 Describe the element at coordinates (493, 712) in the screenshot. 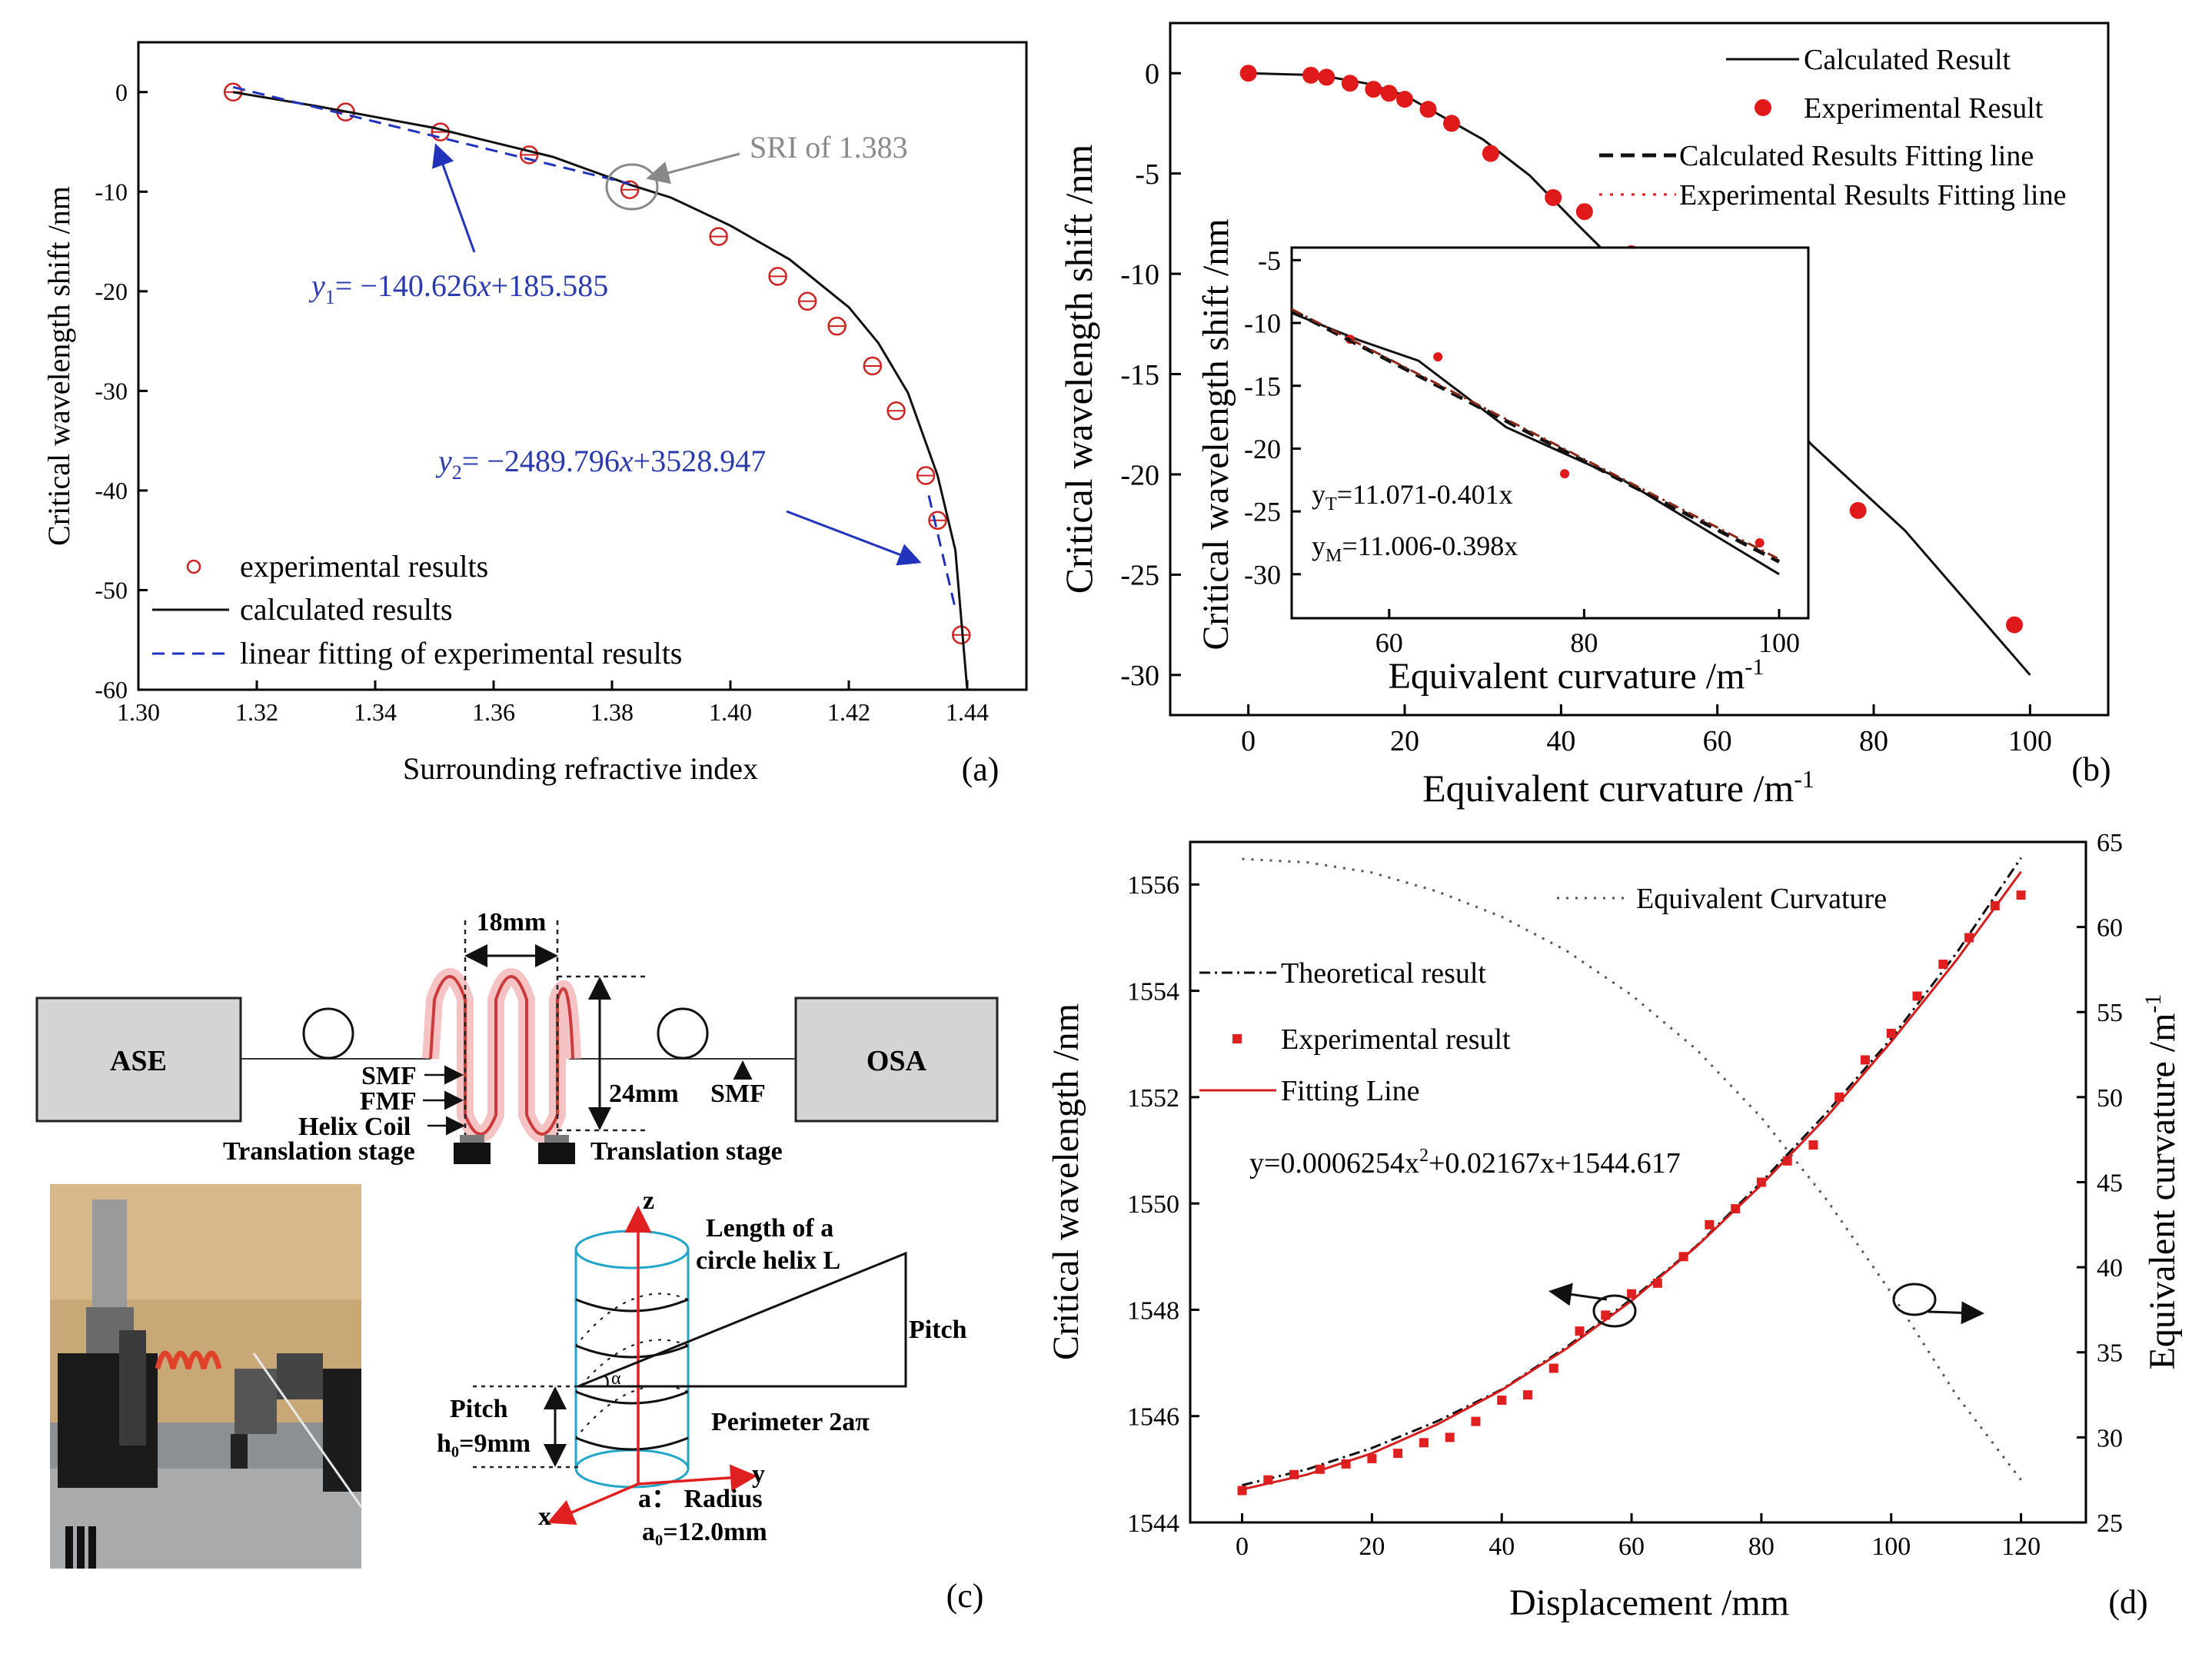

I see `a-xtick-label: 1.36` at that location.